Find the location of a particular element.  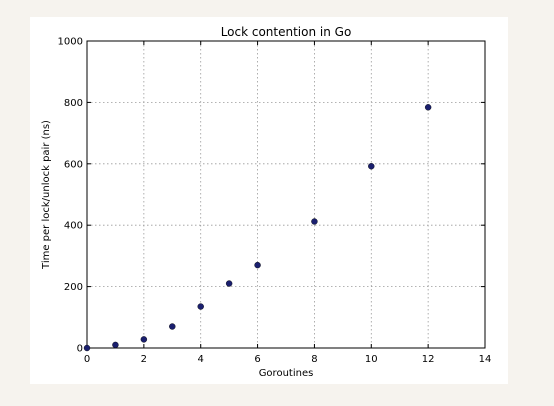

x-tick-label: 10 is located at coordinates (371, 359).